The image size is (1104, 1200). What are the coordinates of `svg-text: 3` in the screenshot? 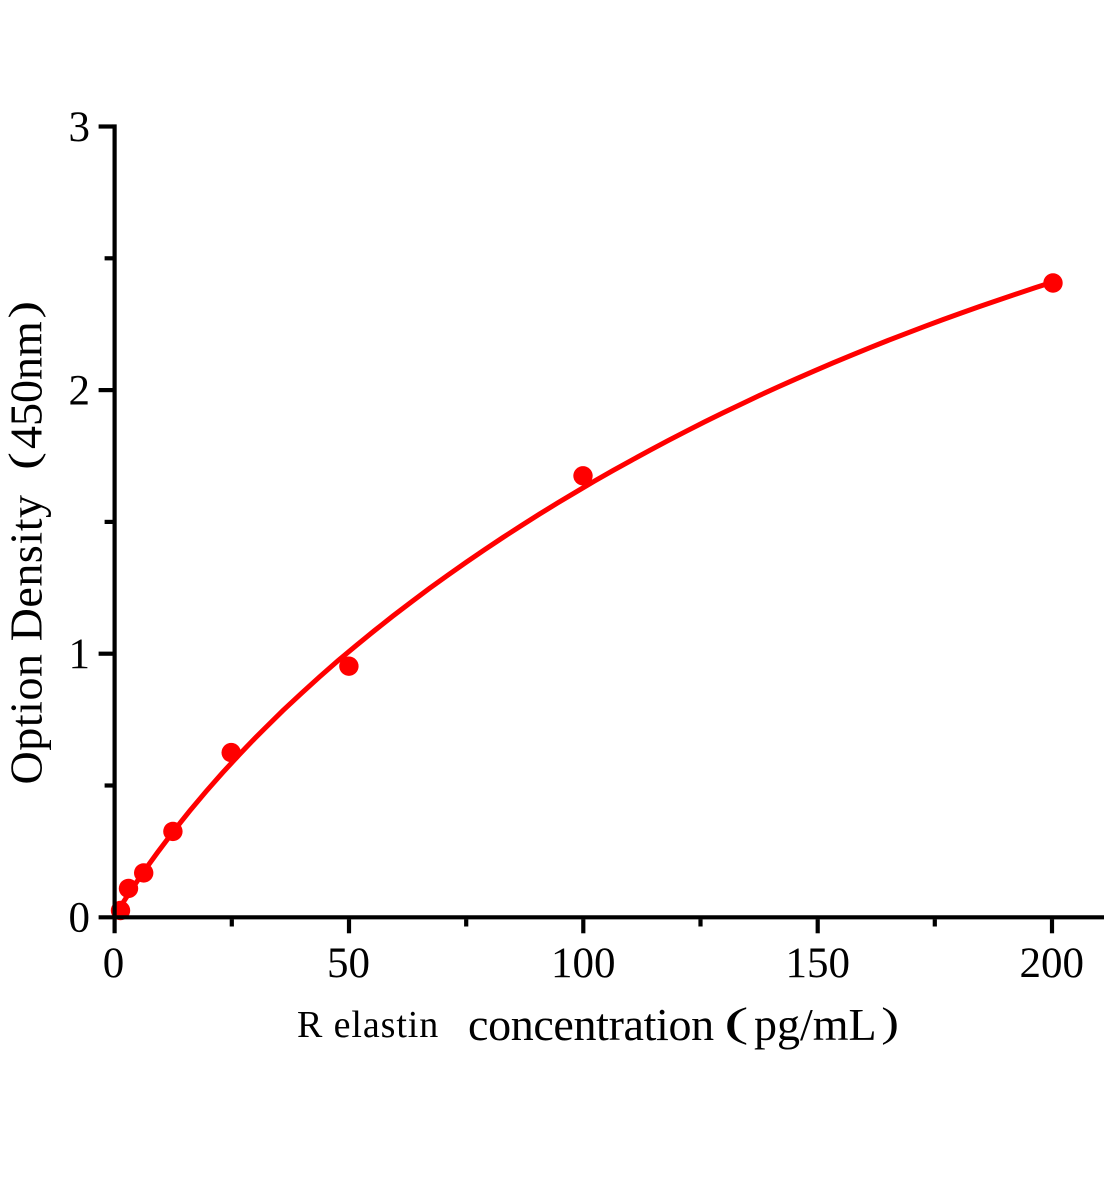 It's located at (80, 127).